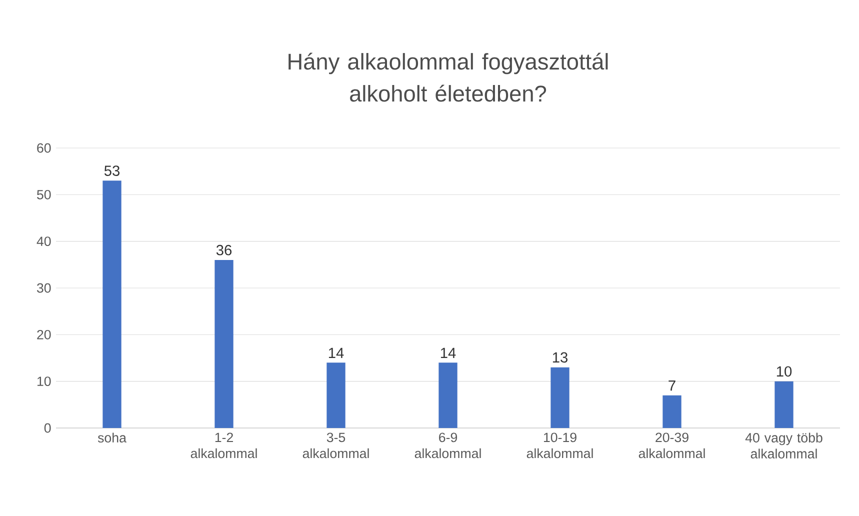  What do you see at coordinates (44, 148) in the screenshot?
I see `y-tick-label: 60` at bounding box center [44, 148].